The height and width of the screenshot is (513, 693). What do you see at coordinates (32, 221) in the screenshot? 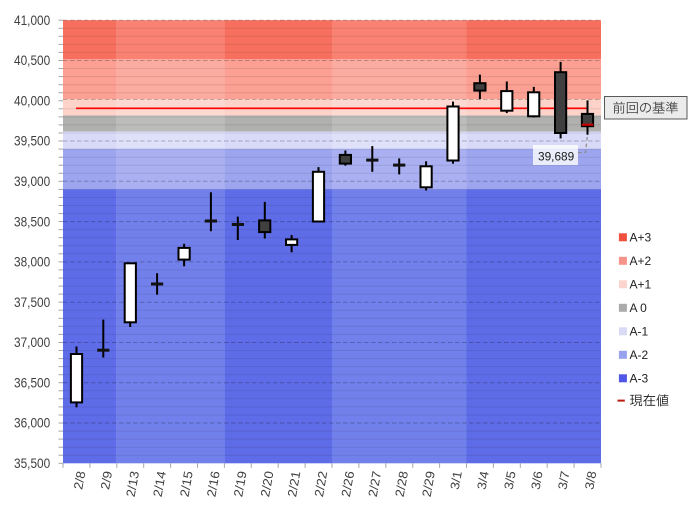
I see `svg-text: 38,500` at bounding box center [32, 221].